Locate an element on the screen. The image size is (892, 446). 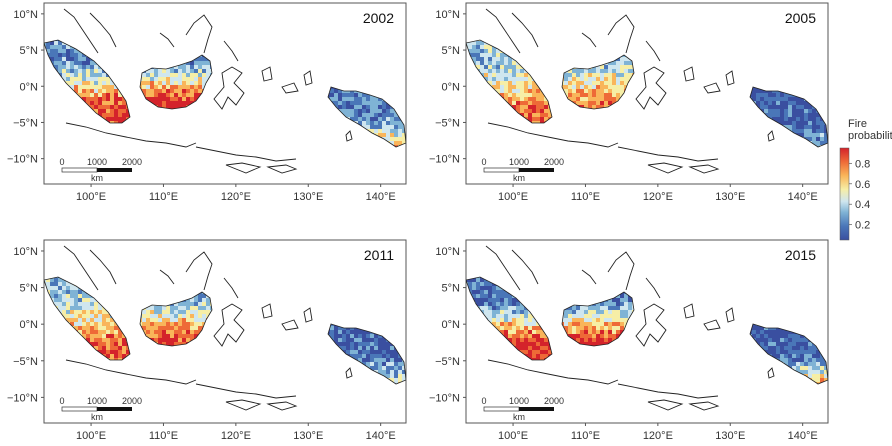
year-label: 2011 is located at coordinates (379, 255).